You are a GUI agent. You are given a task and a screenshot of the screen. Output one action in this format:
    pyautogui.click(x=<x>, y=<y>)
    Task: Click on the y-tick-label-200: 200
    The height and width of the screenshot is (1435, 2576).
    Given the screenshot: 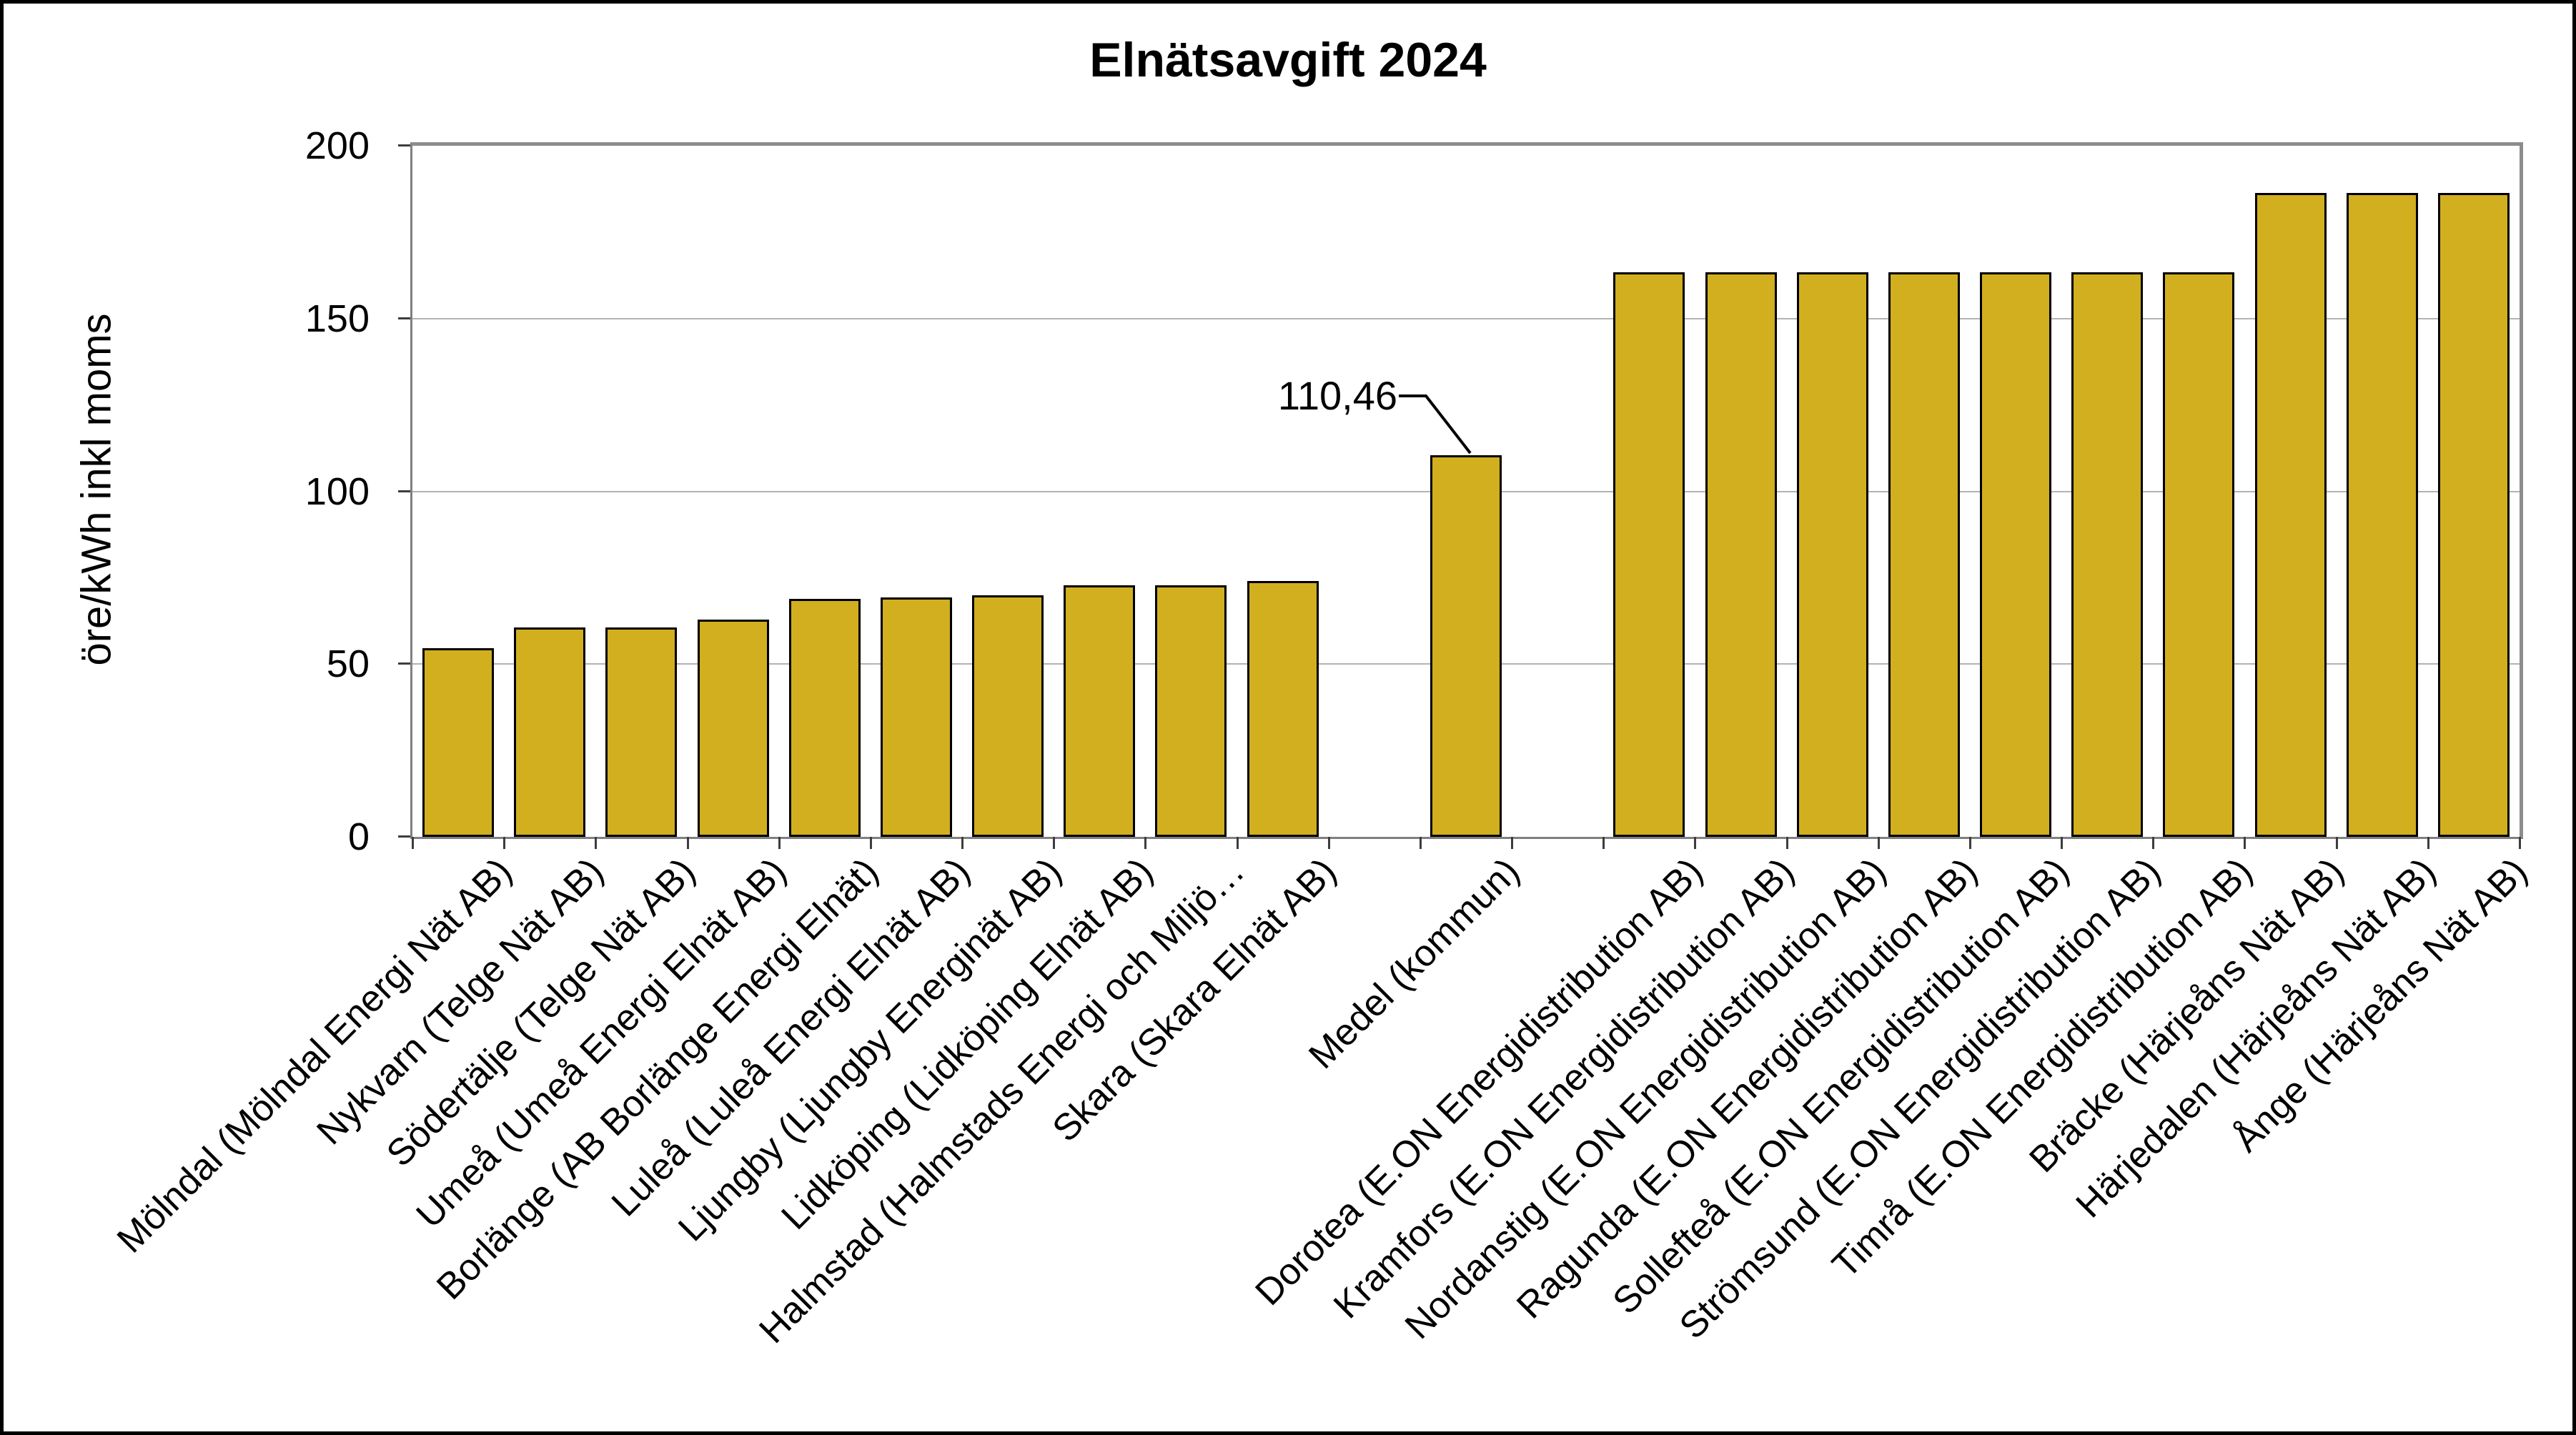 What is the action you would take?
    pyautogui.click(x=337, y=146)
    